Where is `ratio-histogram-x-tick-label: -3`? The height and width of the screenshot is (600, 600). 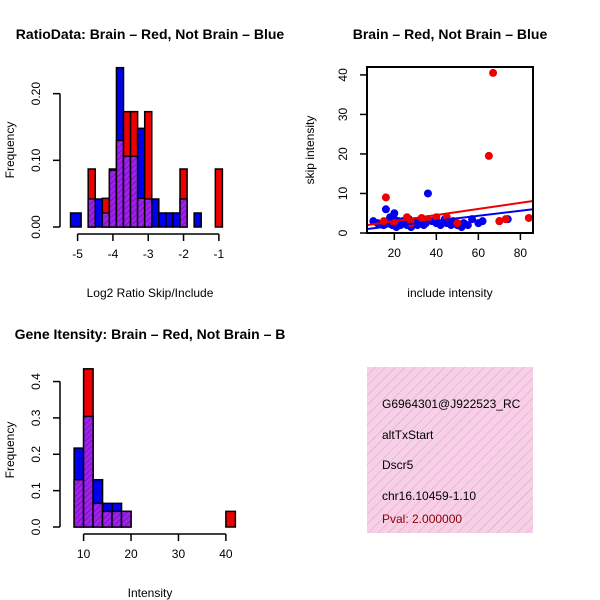 ratio-histogram-x-tick-label: -3 is located at coordinates (148, 254).